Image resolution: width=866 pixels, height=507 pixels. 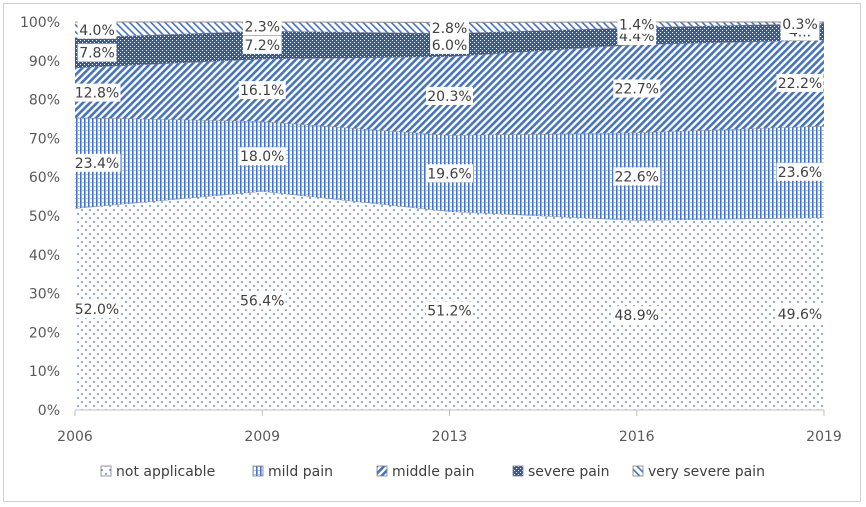 I want to click on legend-item-very-severe-pain: very severe pain, so click(x=698, y=472).